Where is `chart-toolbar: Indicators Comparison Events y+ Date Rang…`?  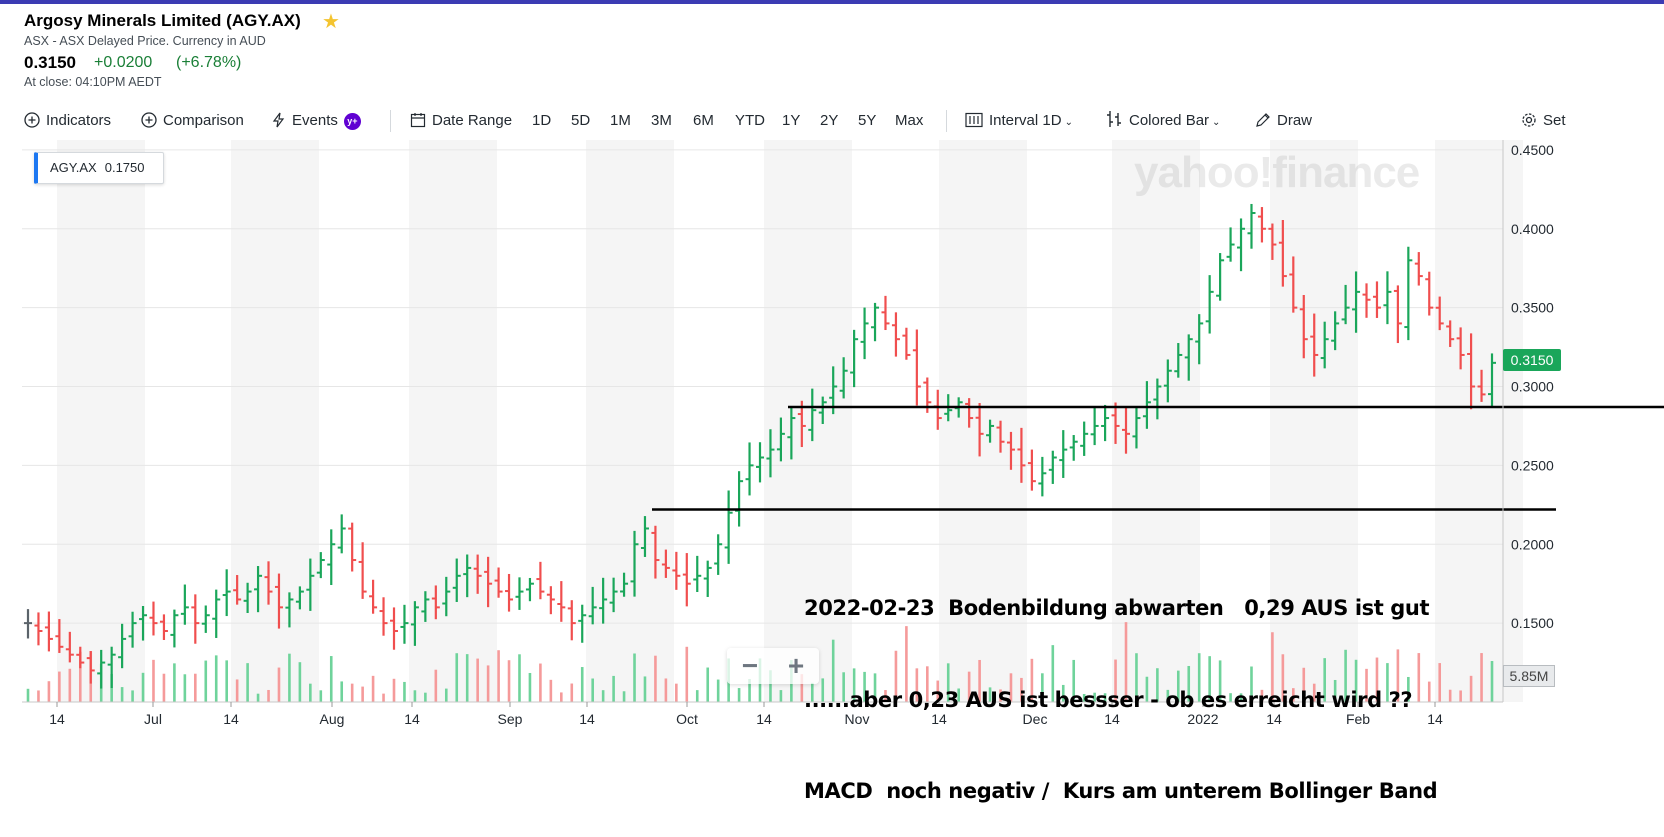
chart-toolbar: Indicators Comparison Events y+ Date Rang… is located at coordinates (844, 121).